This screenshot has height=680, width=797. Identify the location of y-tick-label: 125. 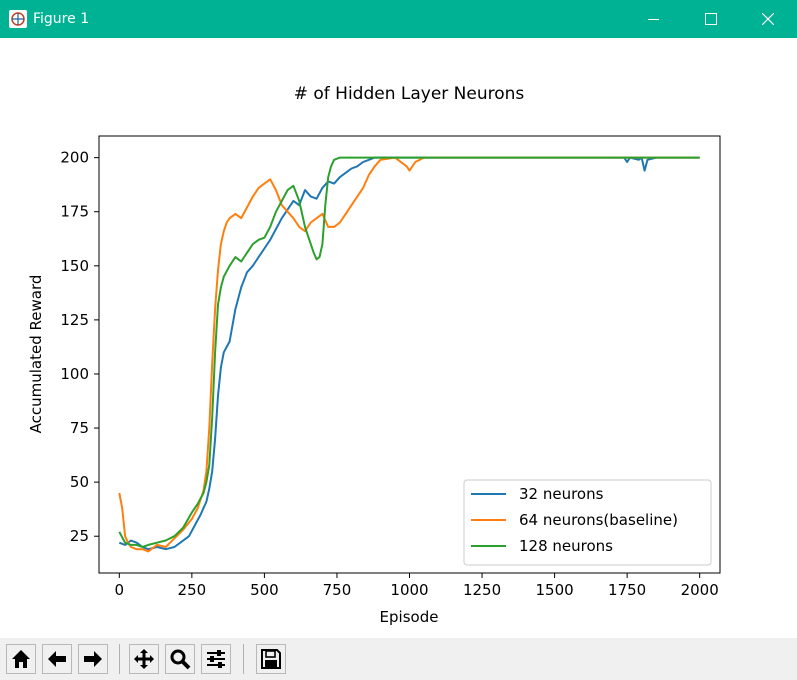
(74, 320).